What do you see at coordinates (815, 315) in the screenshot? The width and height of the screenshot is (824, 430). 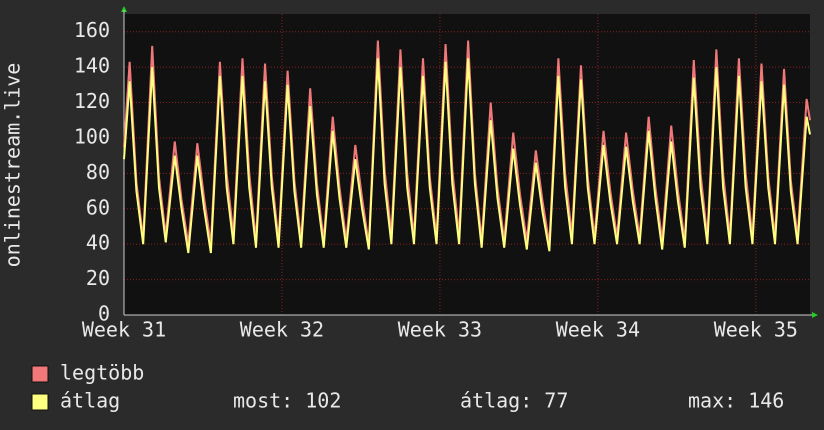 I see `x-arrow` at bounding box center [815, 315].